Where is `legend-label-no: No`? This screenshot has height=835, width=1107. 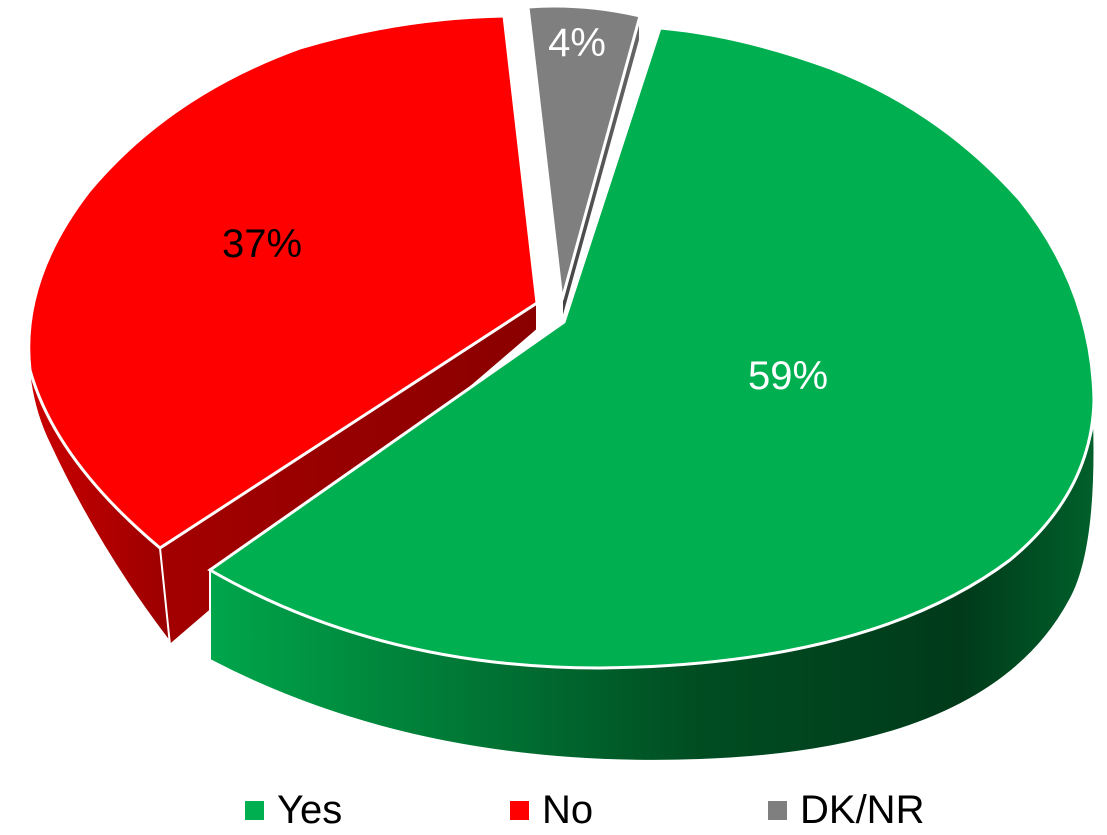
legend-label-no: No is located at coordinates (568, 810).